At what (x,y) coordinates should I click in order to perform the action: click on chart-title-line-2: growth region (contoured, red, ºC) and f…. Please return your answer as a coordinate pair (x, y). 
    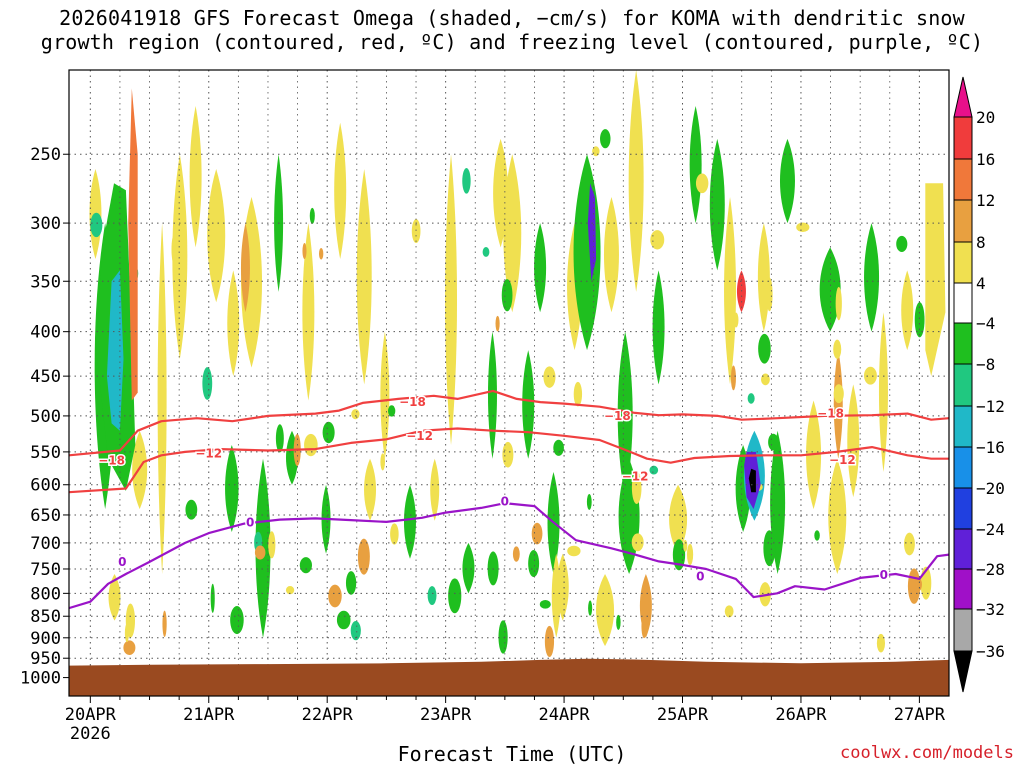
    Looking at the image, I should click on (512, 42).